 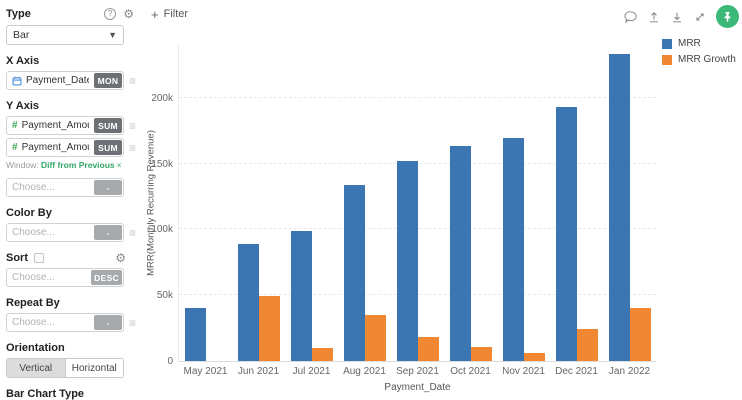 What do you see at coordinates (119, 165) in the screenshot?
I see `remove-window-icon: ×` at bounding box center [119, 165].